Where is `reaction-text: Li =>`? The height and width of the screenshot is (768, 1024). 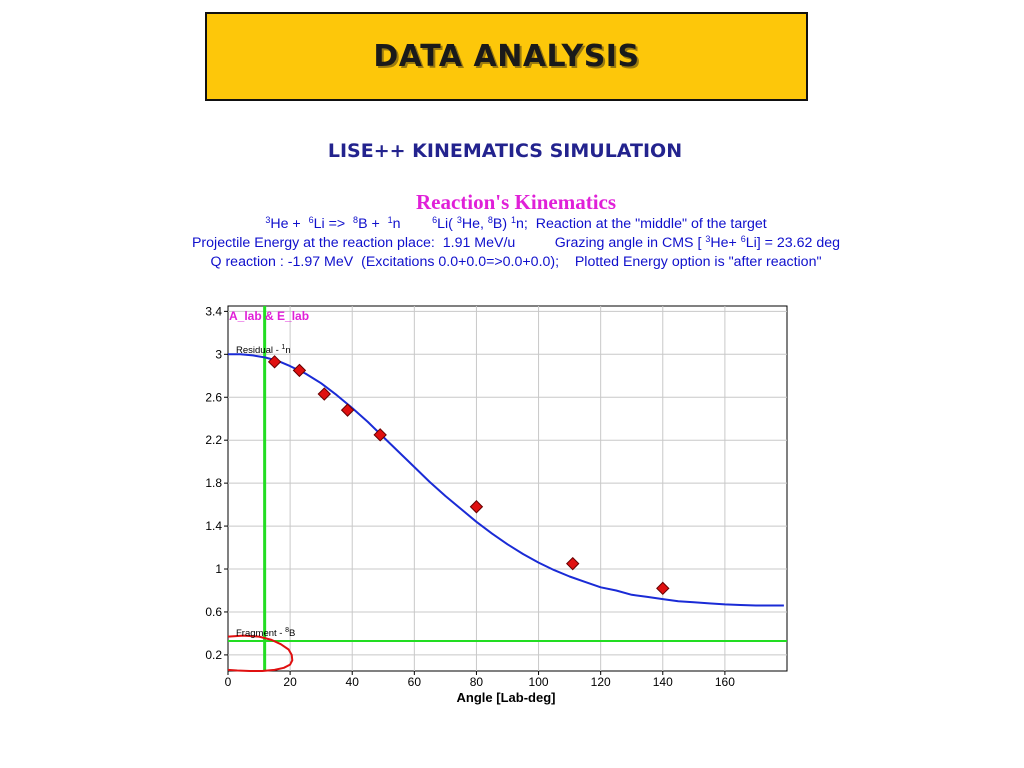 reaction-text: Li => is located at coordinates (333, 224).